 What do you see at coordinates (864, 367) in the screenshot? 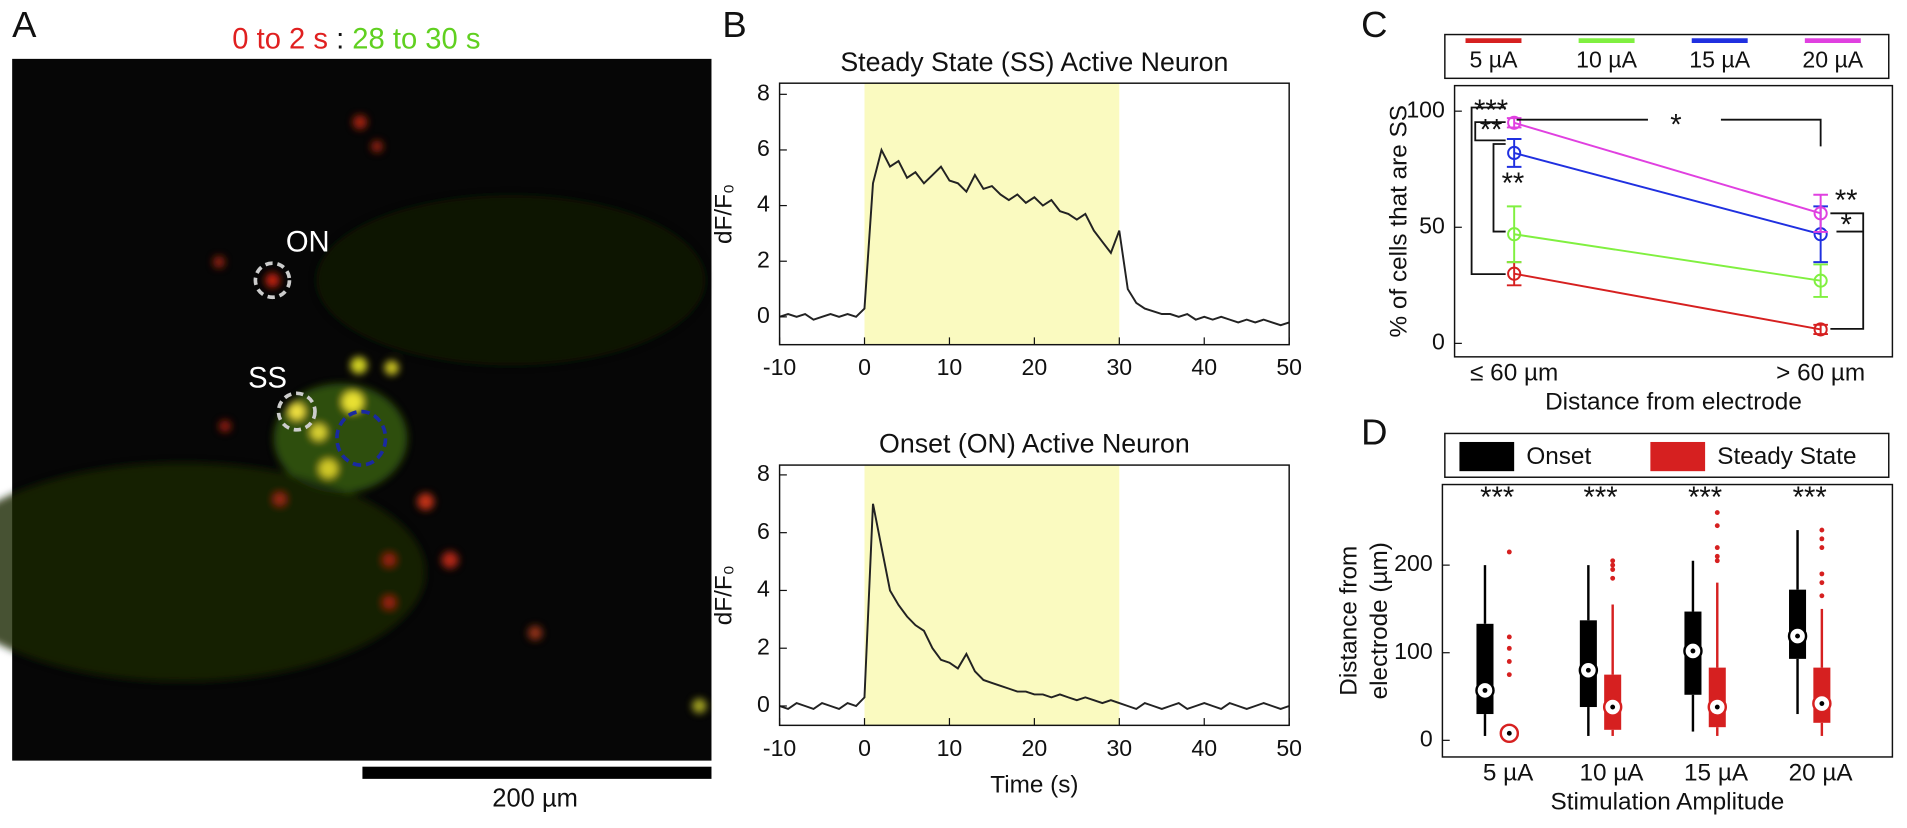
I see `x-tick-label: 0` at bounding box center [864, 367].